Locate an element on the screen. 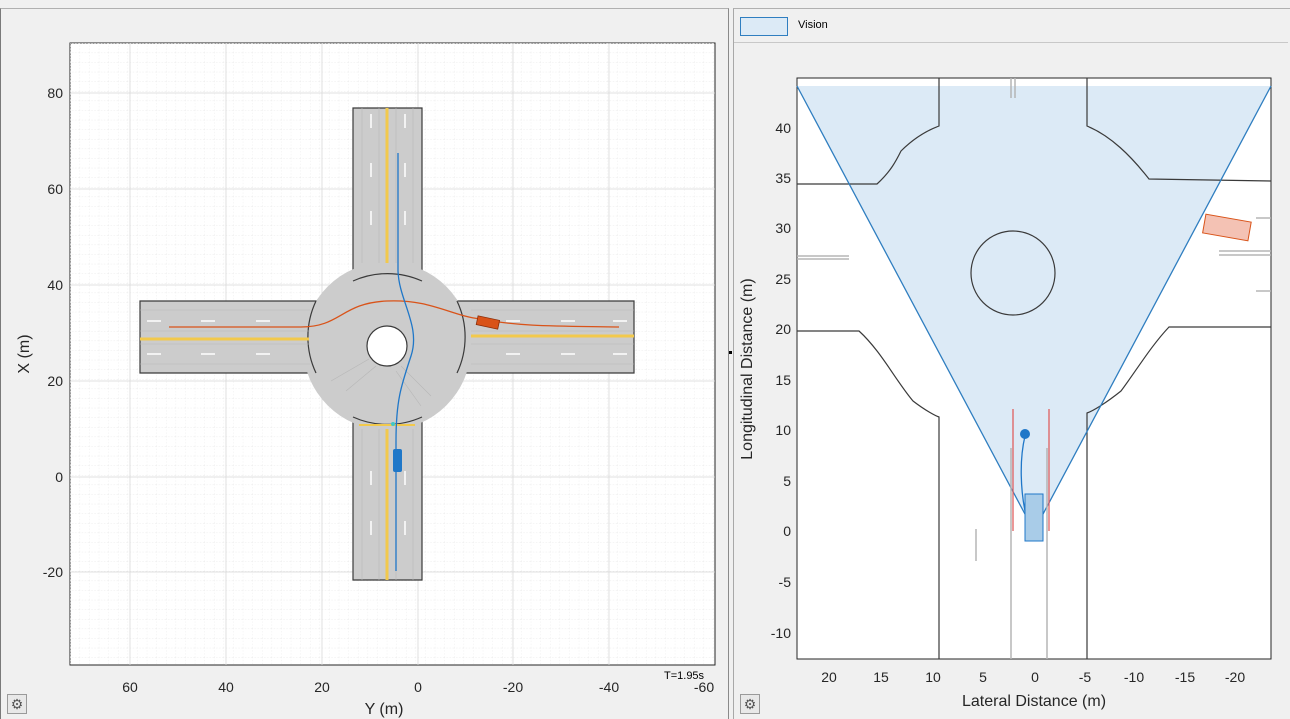 The width and height of the screenshot is (1290, 719). y-tick: -5 is located at coordinates (785, 582).